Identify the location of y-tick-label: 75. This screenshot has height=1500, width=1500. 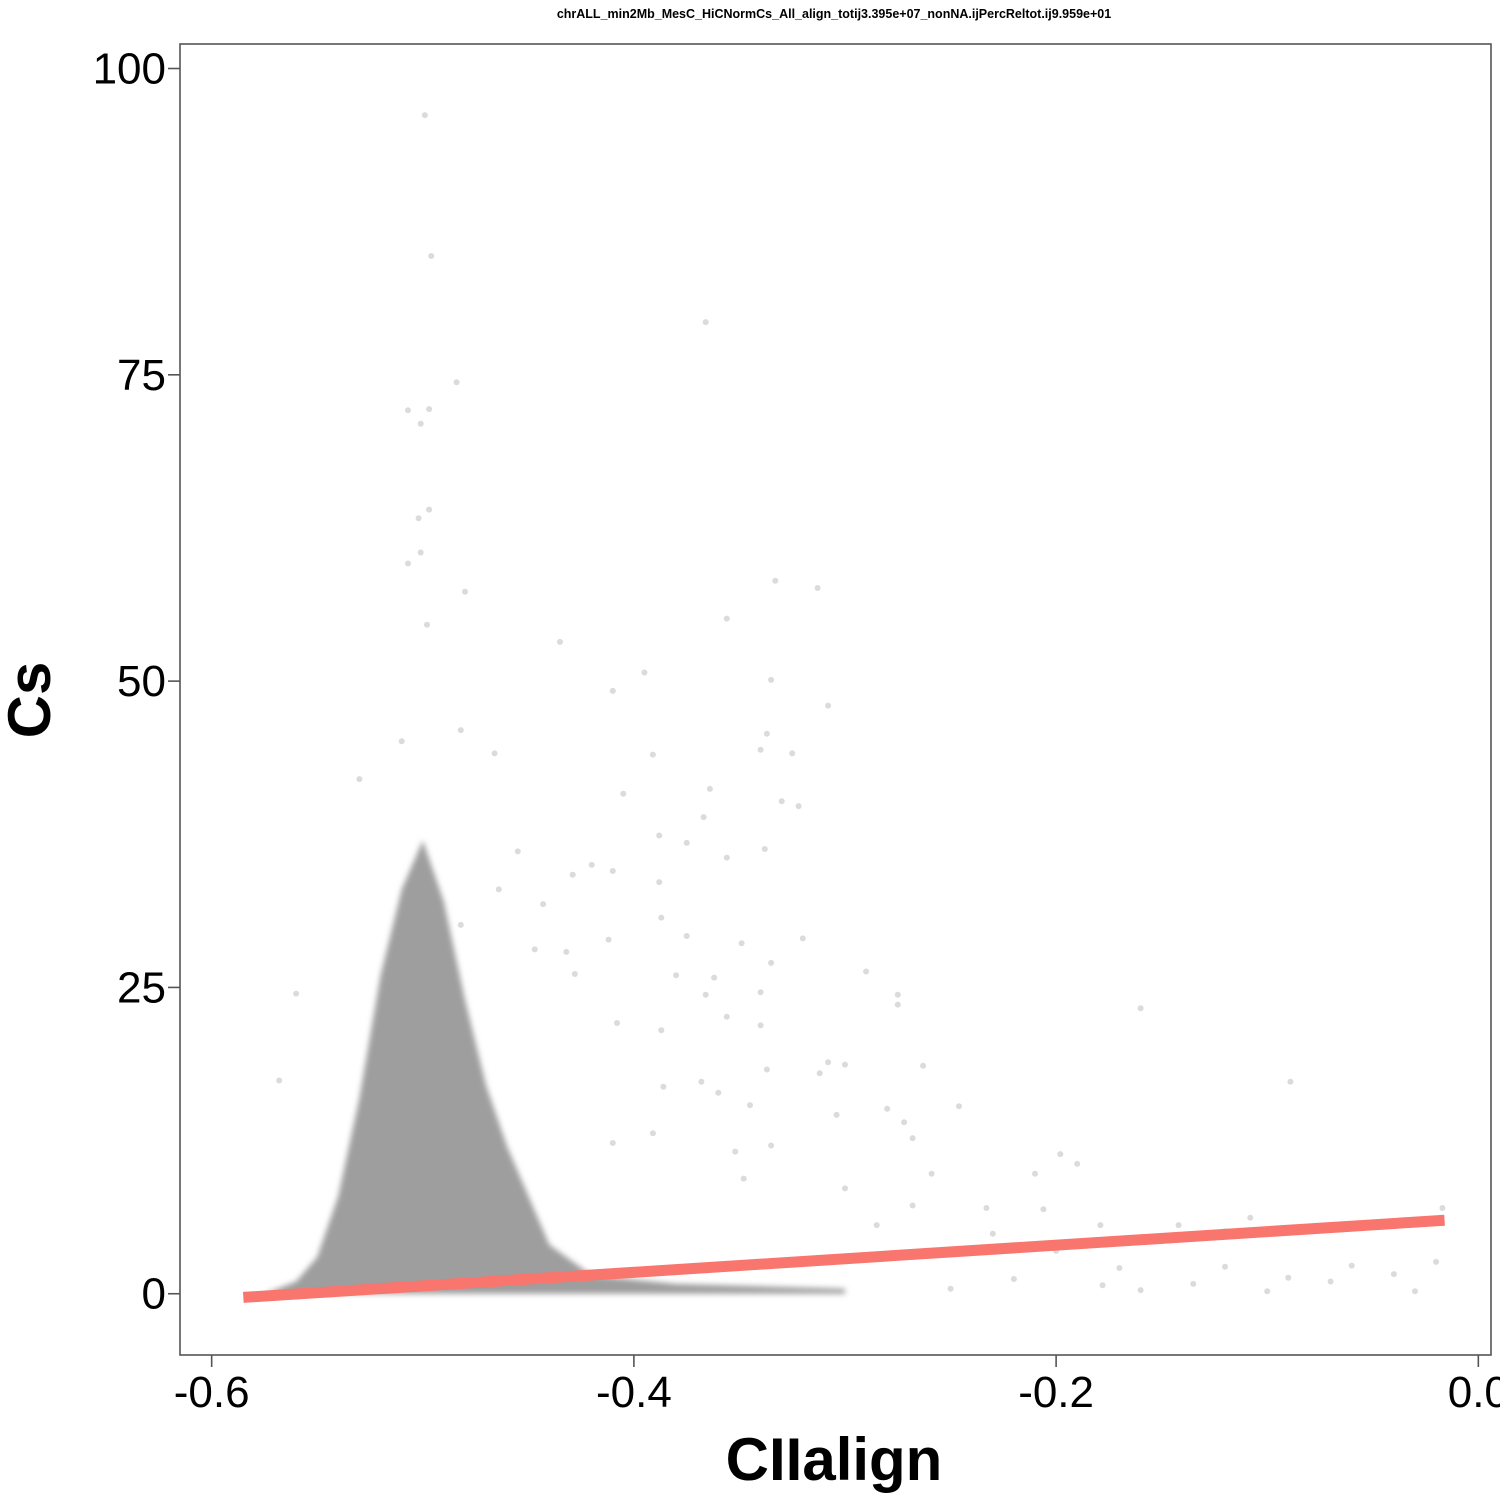
(141, 375).